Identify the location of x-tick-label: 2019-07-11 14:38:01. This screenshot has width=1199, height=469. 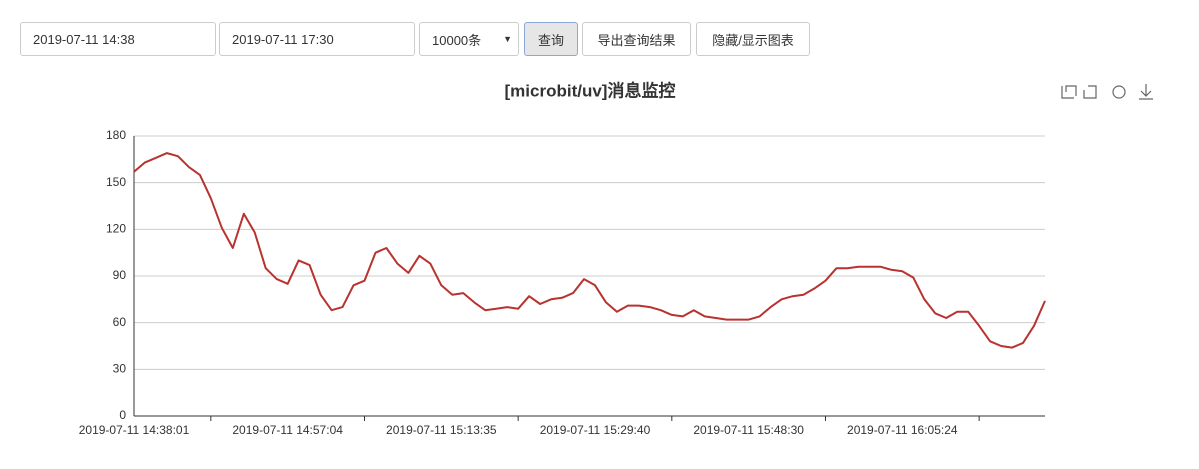
(134, 430).